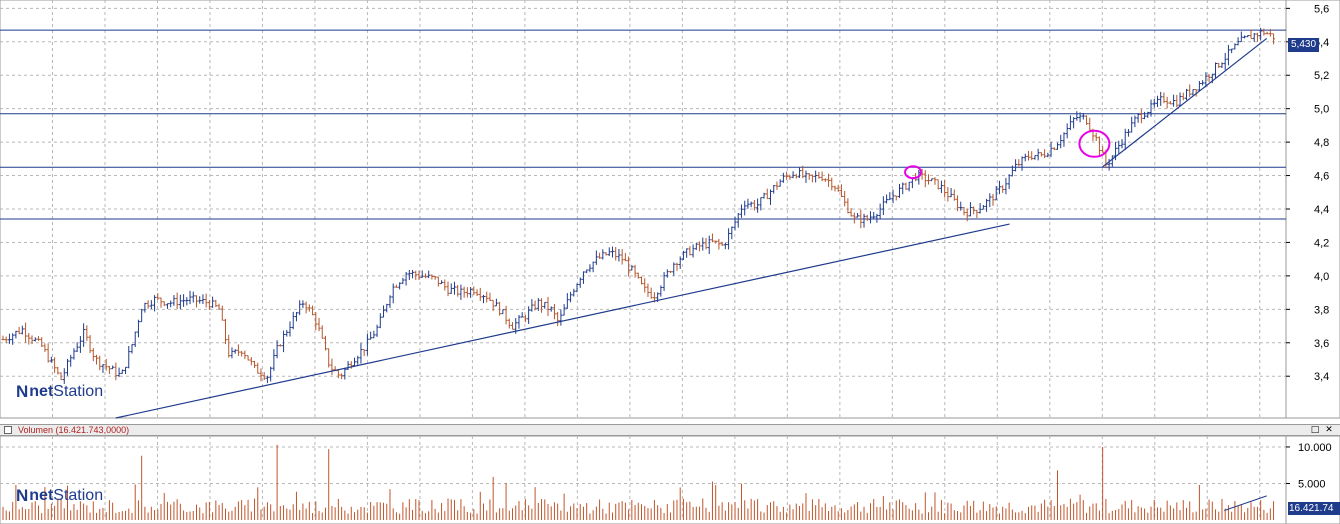  I want to click on trendline, so click(1184, 102).